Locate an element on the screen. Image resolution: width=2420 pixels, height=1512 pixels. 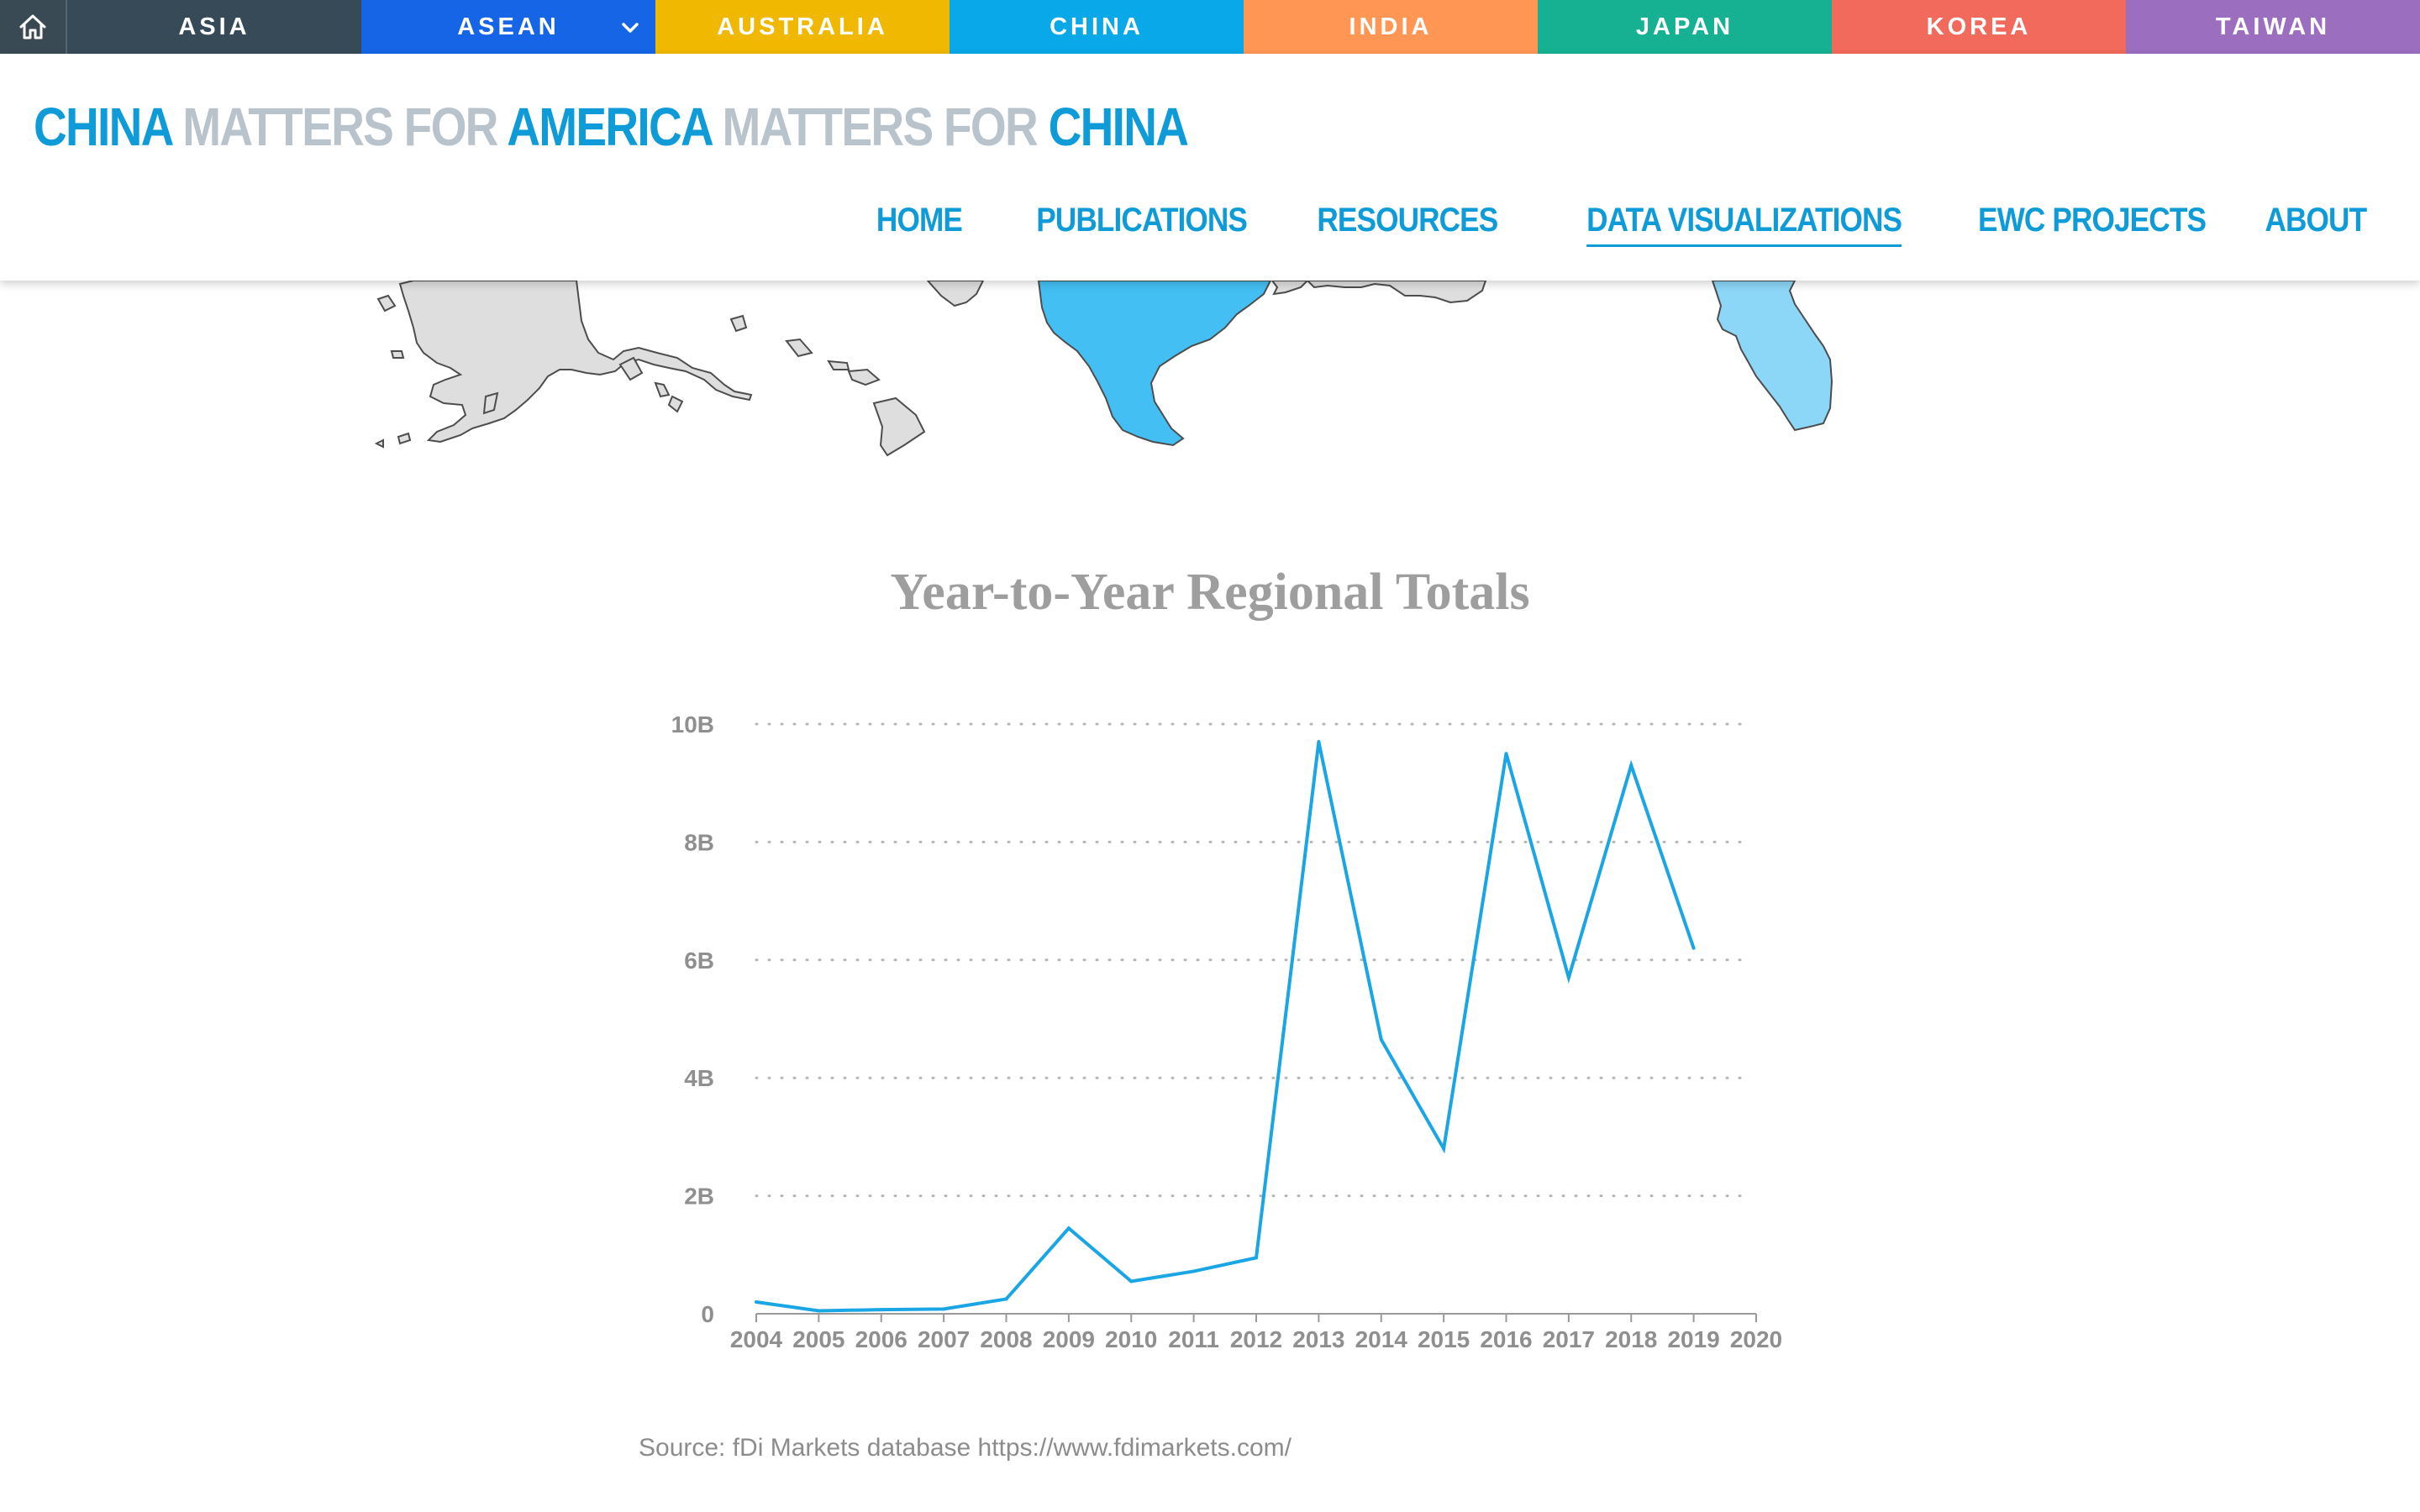
home-icon is located at coordinates (33, 26).